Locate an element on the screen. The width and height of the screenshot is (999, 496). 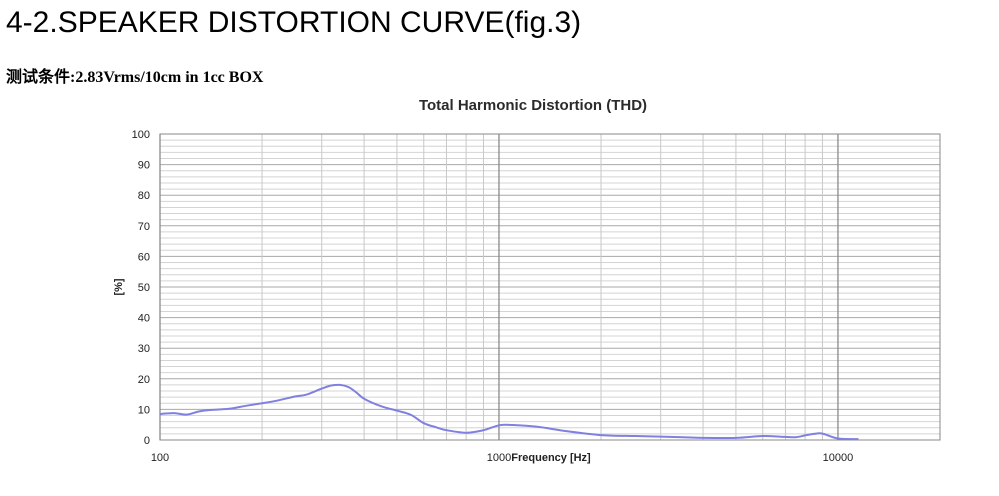
y-tick-label: 20 is located at coordinates (144, 380).